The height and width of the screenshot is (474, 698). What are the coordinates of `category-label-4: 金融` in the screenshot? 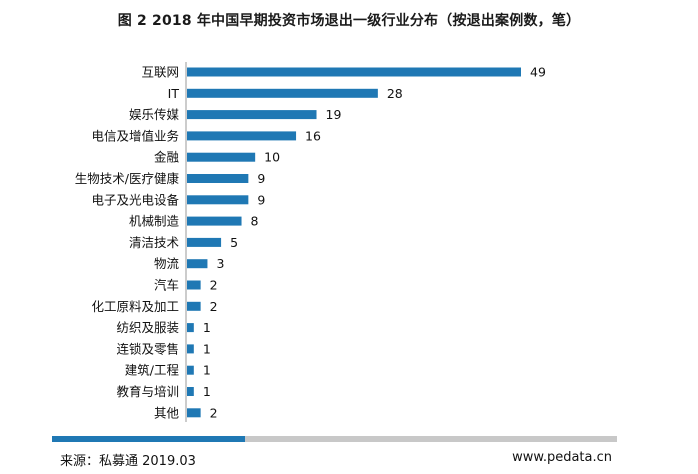 It's located at (167, 157).